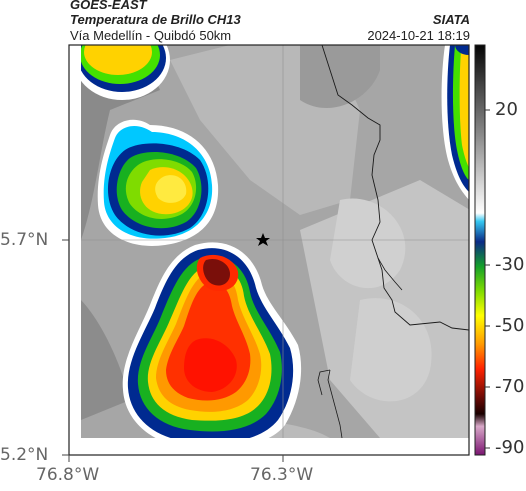 The height and width of the screenshot is (491, 526). Describe the element at coordinates (451, 19) in the screenshot. I see `source-label: SIATA` at that location.